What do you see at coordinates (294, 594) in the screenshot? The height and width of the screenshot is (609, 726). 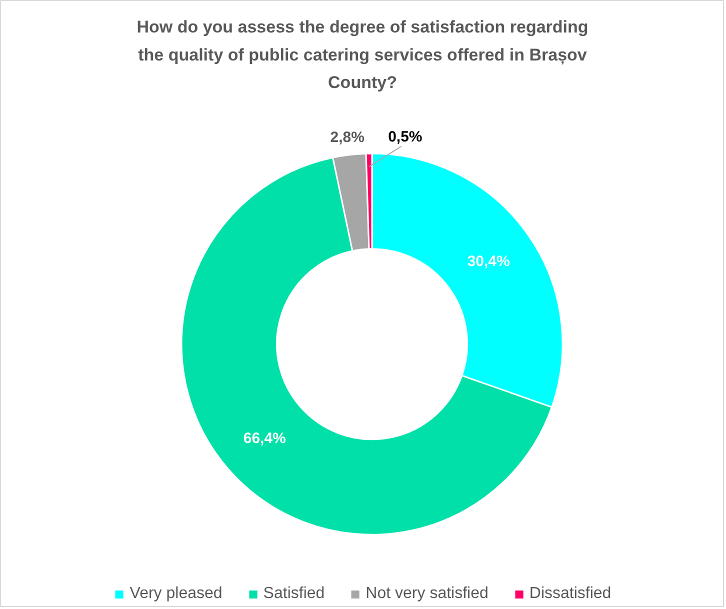 I see `legend-label: Satisfied` at bounding box center [294, 594].